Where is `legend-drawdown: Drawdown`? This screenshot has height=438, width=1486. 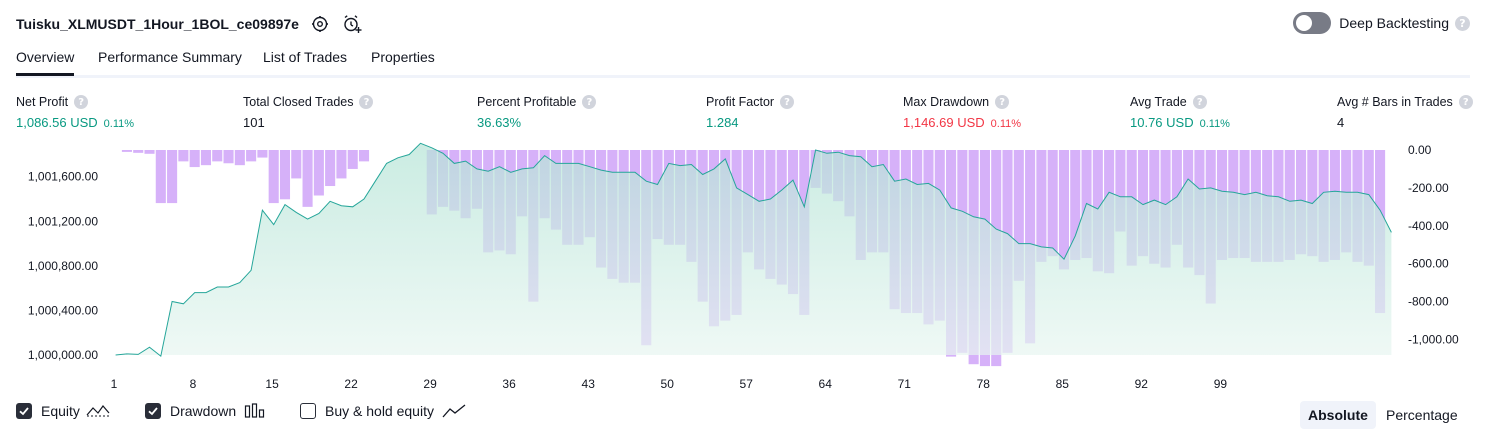 legend-drawdown: Drawdown is located at coordinates (205, 411).